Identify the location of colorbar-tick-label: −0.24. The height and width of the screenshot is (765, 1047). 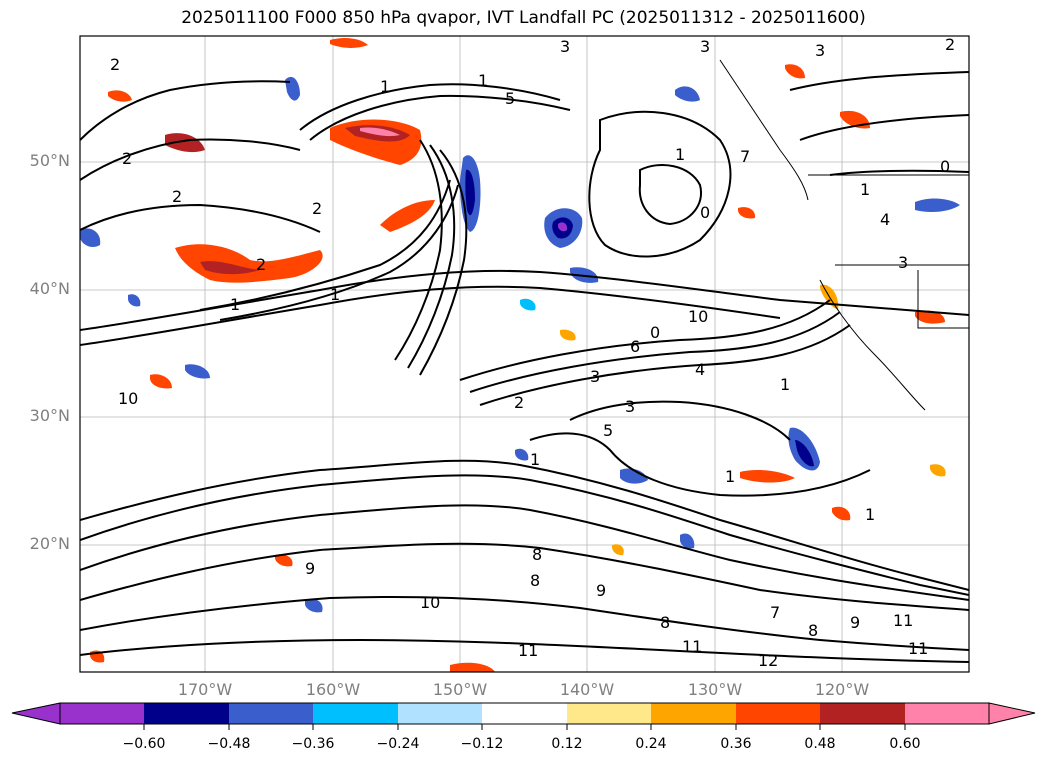
(398, 744).